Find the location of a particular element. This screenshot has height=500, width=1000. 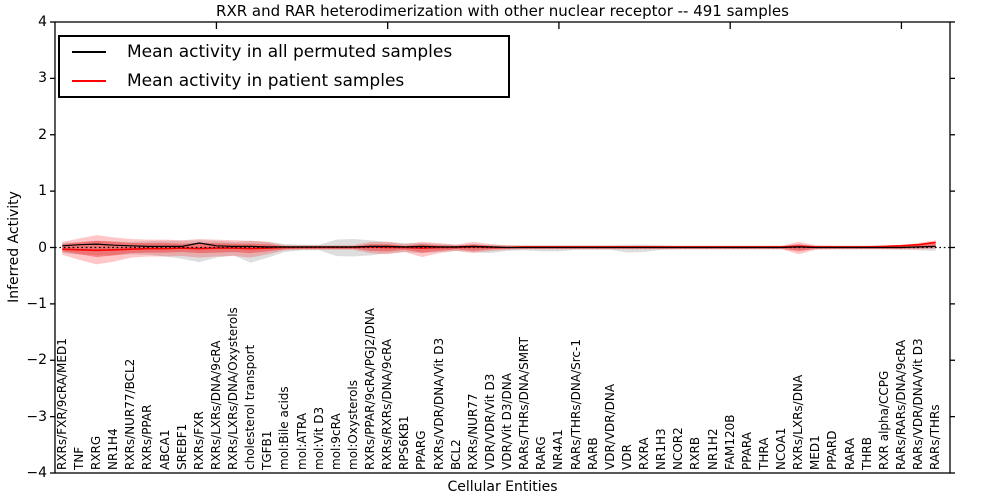

x-tick-label-text: TNF is located at coordinates (78, 458).